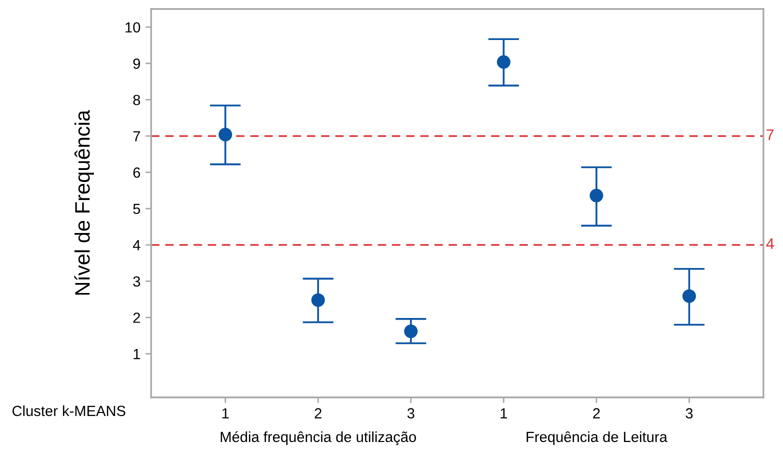 The width and height of the screenshot is (783, 449). Describe the element at coordinates (137, 354) in the screenshot. I see `y-tick-label: 1` at that location.